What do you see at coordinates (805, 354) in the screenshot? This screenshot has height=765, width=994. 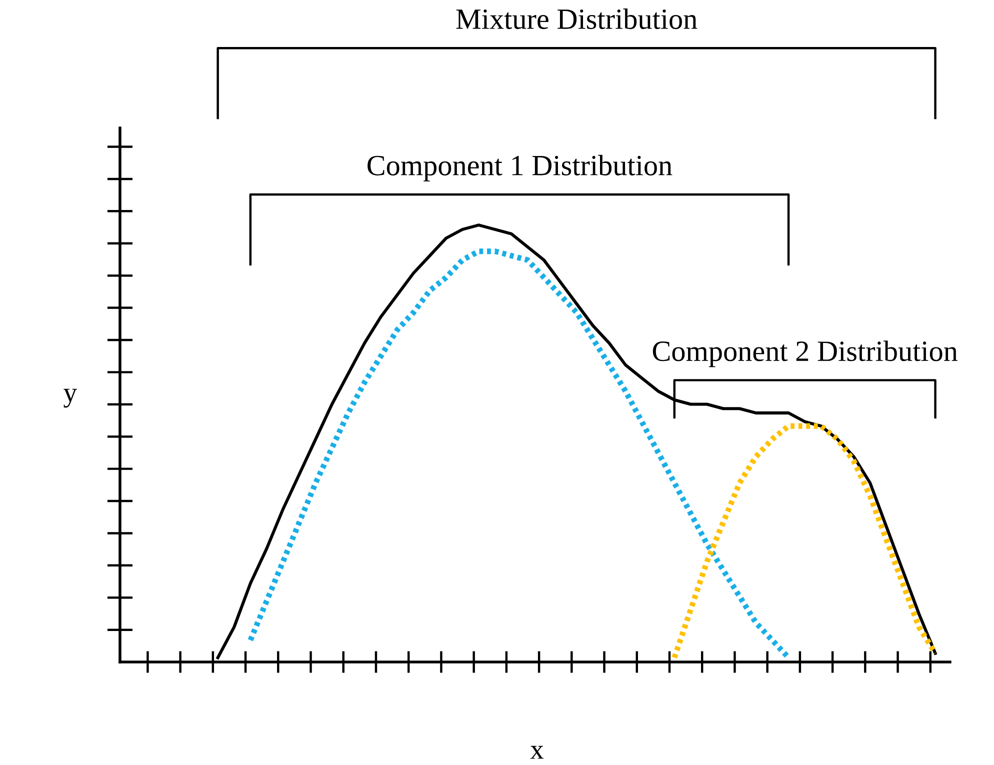 I see `annotation: Component 2 Distribution` at bounding box center [805, 354].